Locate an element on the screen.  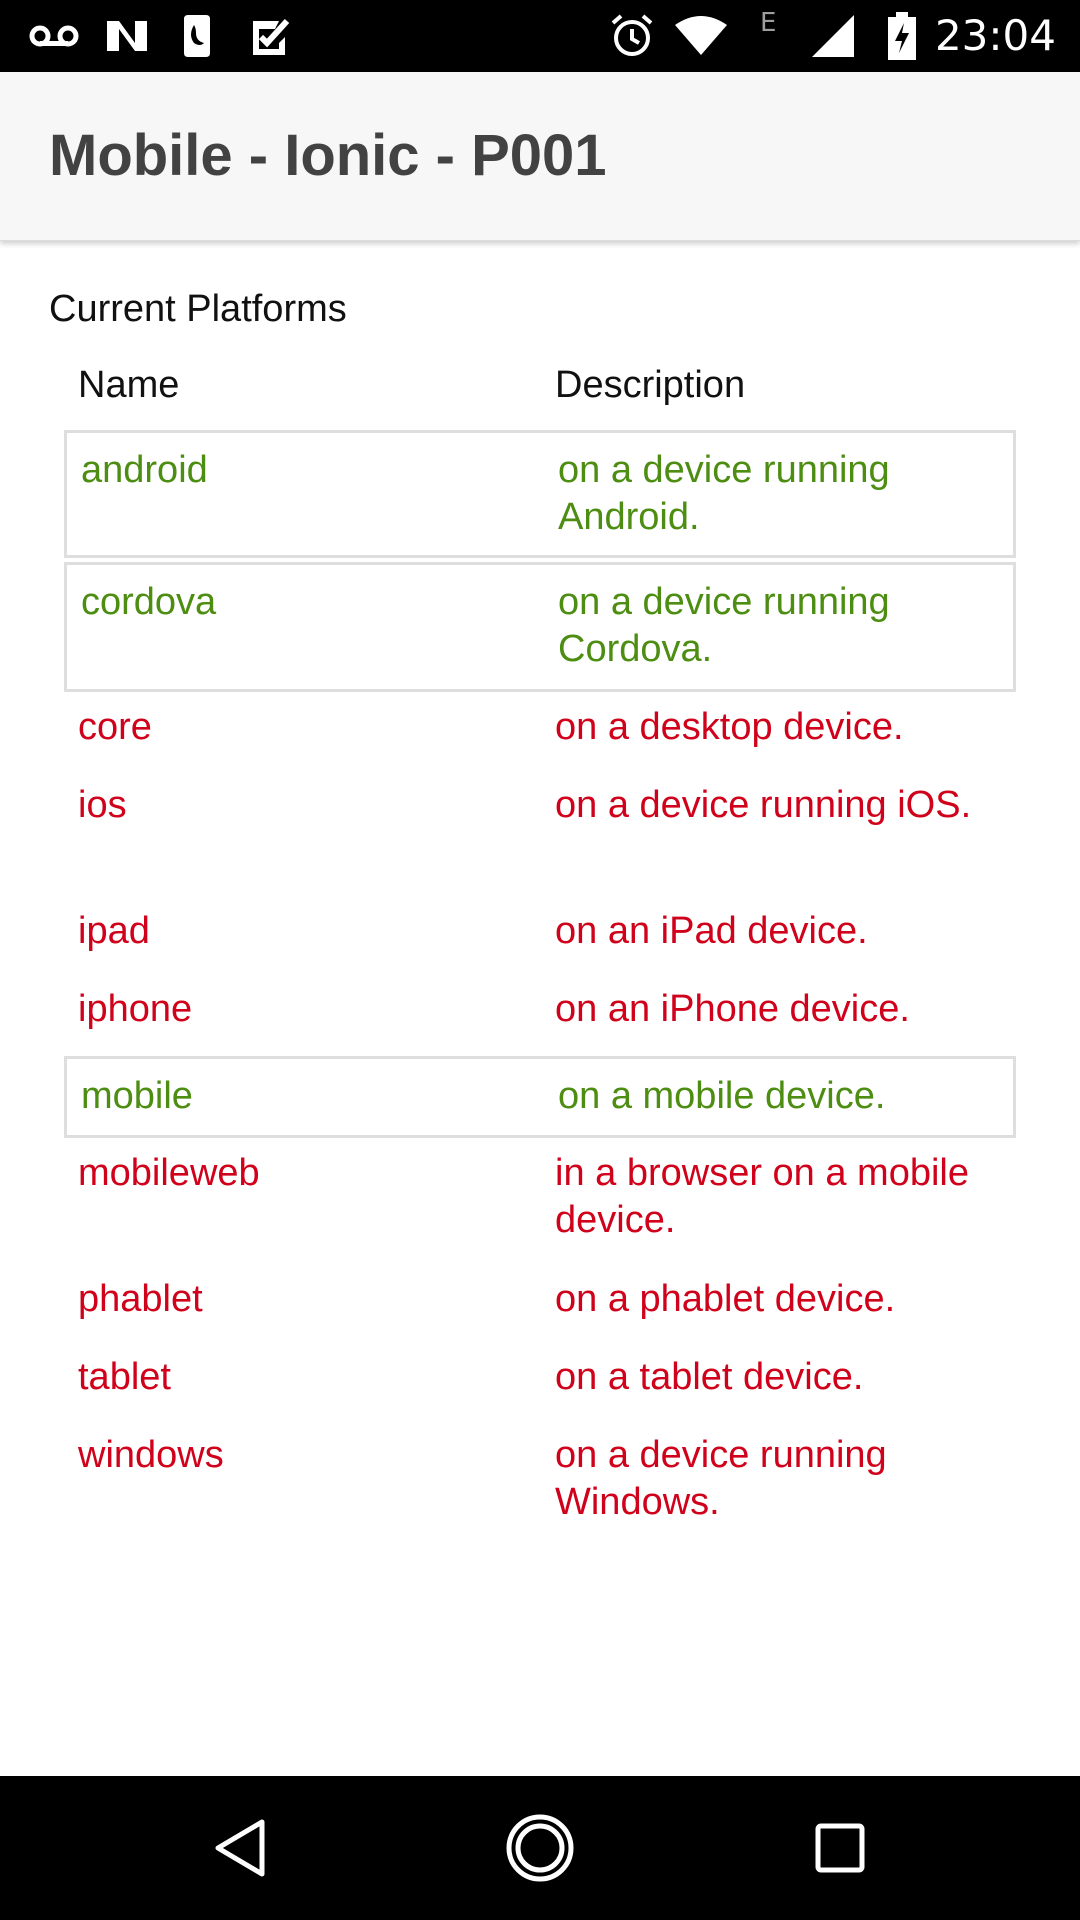
platform-description: on a mobile device. is located at coordinates (722, 1096).